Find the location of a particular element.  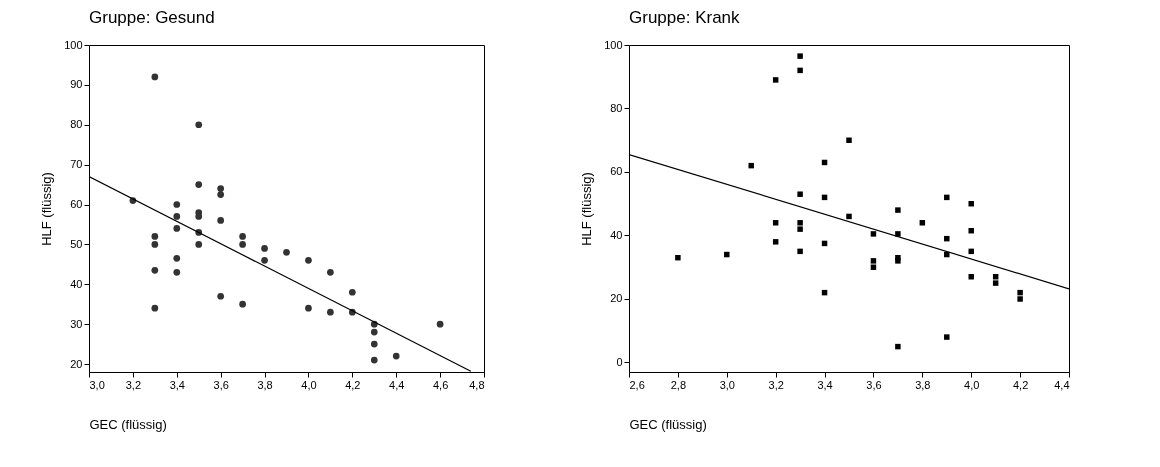

y-tick-label: 40 is located at coordinates (616, 234).